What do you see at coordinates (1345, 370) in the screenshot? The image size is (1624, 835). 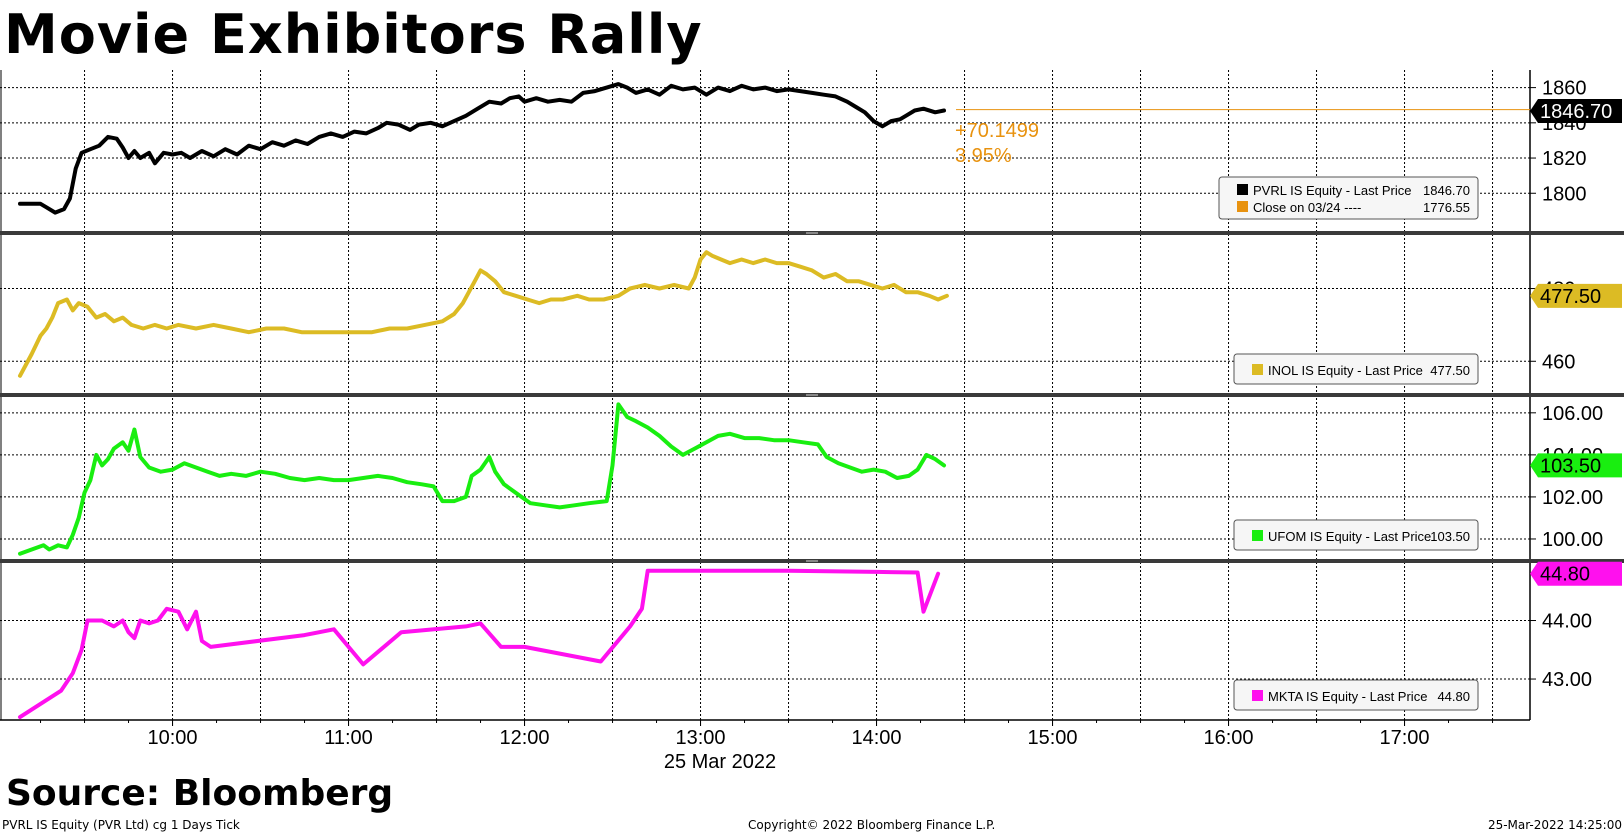 I see `legend-label: INOL IS Equity - Last Price` at bounding box center [1345, 370].